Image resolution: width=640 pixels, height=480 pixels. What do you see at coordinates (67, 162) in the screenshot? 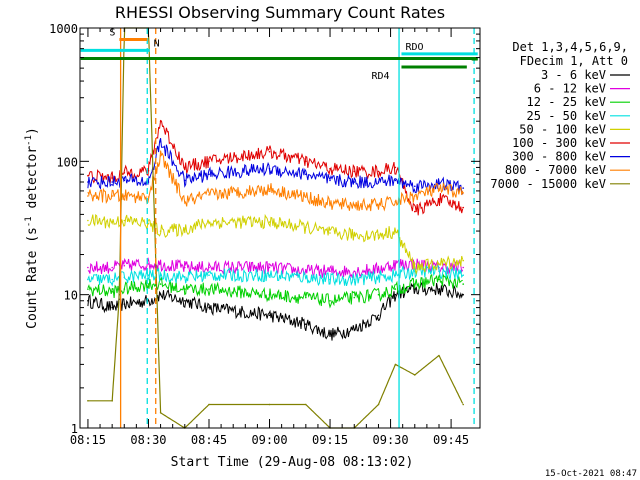
I see `y-tick-label: 100` at bounding box center [67, 162].